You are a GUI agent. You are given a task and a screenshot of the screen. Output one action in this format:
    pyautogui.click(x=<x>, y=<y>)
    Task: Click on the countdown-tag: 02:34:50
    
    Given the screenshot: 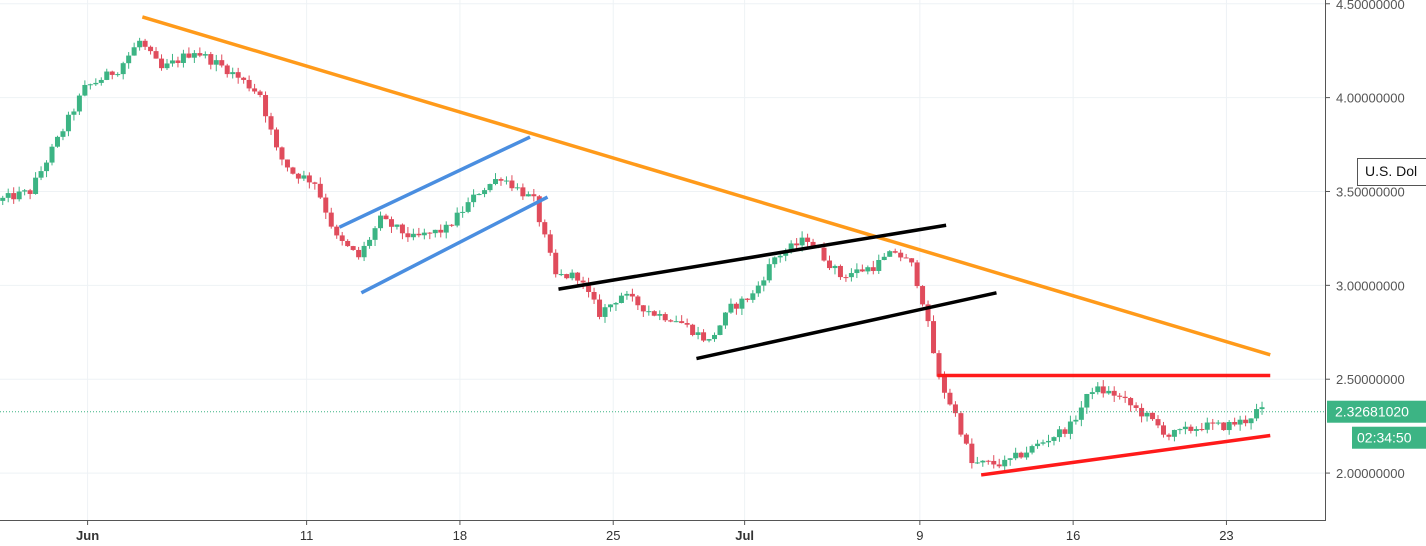 What is the action you would take?
    pyautogui.click(x=1389, y=437)
    